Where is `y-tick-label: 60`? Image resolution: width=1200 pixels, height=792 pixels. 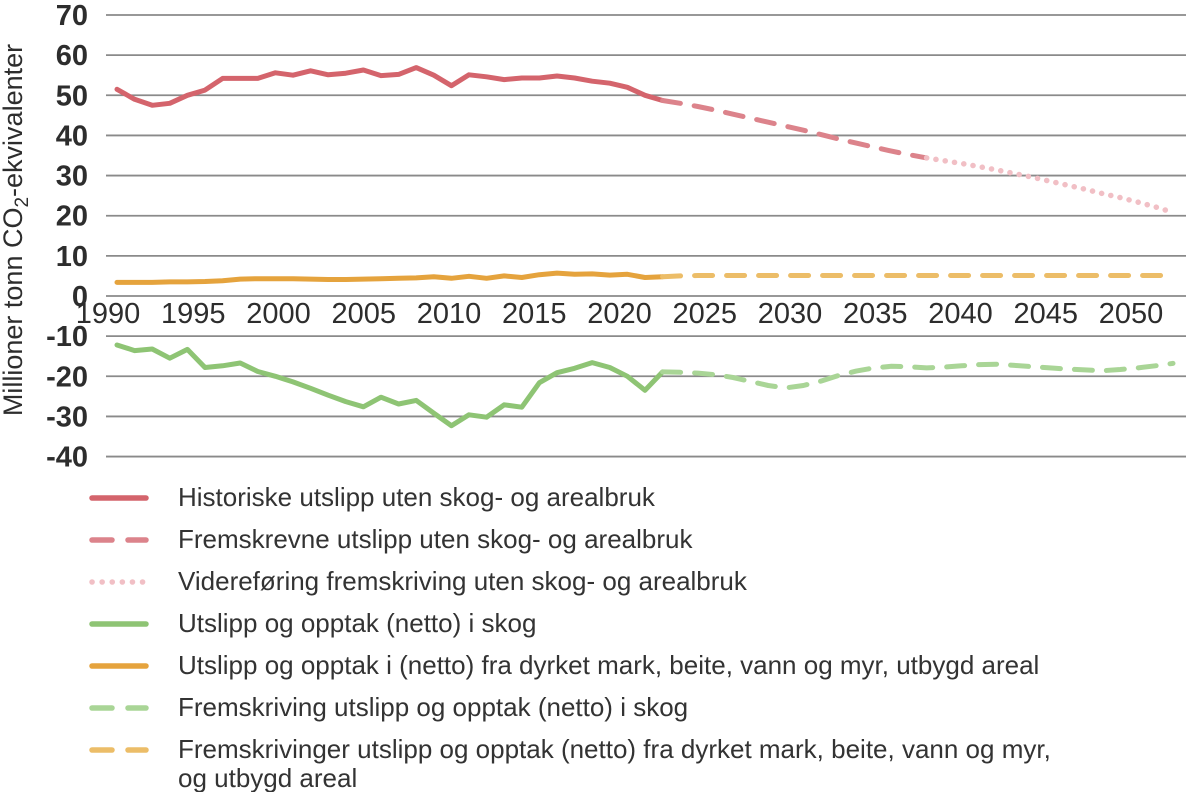
y-tick-label: 60 is located at coordinates (72, 56).